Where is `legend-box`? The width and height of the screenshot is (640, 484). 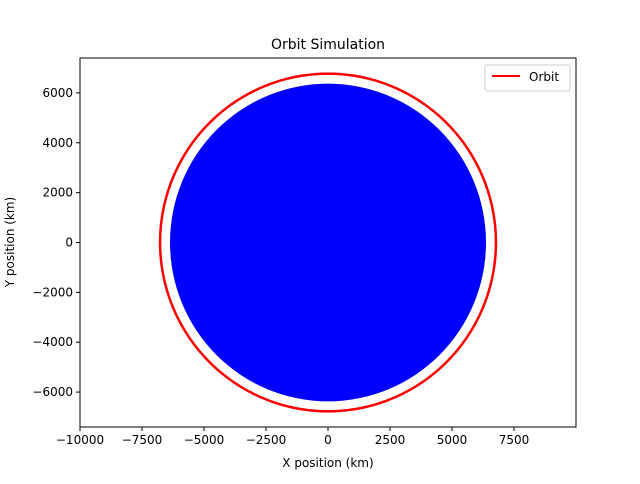 legend-box is located at coordinates (527, 78).